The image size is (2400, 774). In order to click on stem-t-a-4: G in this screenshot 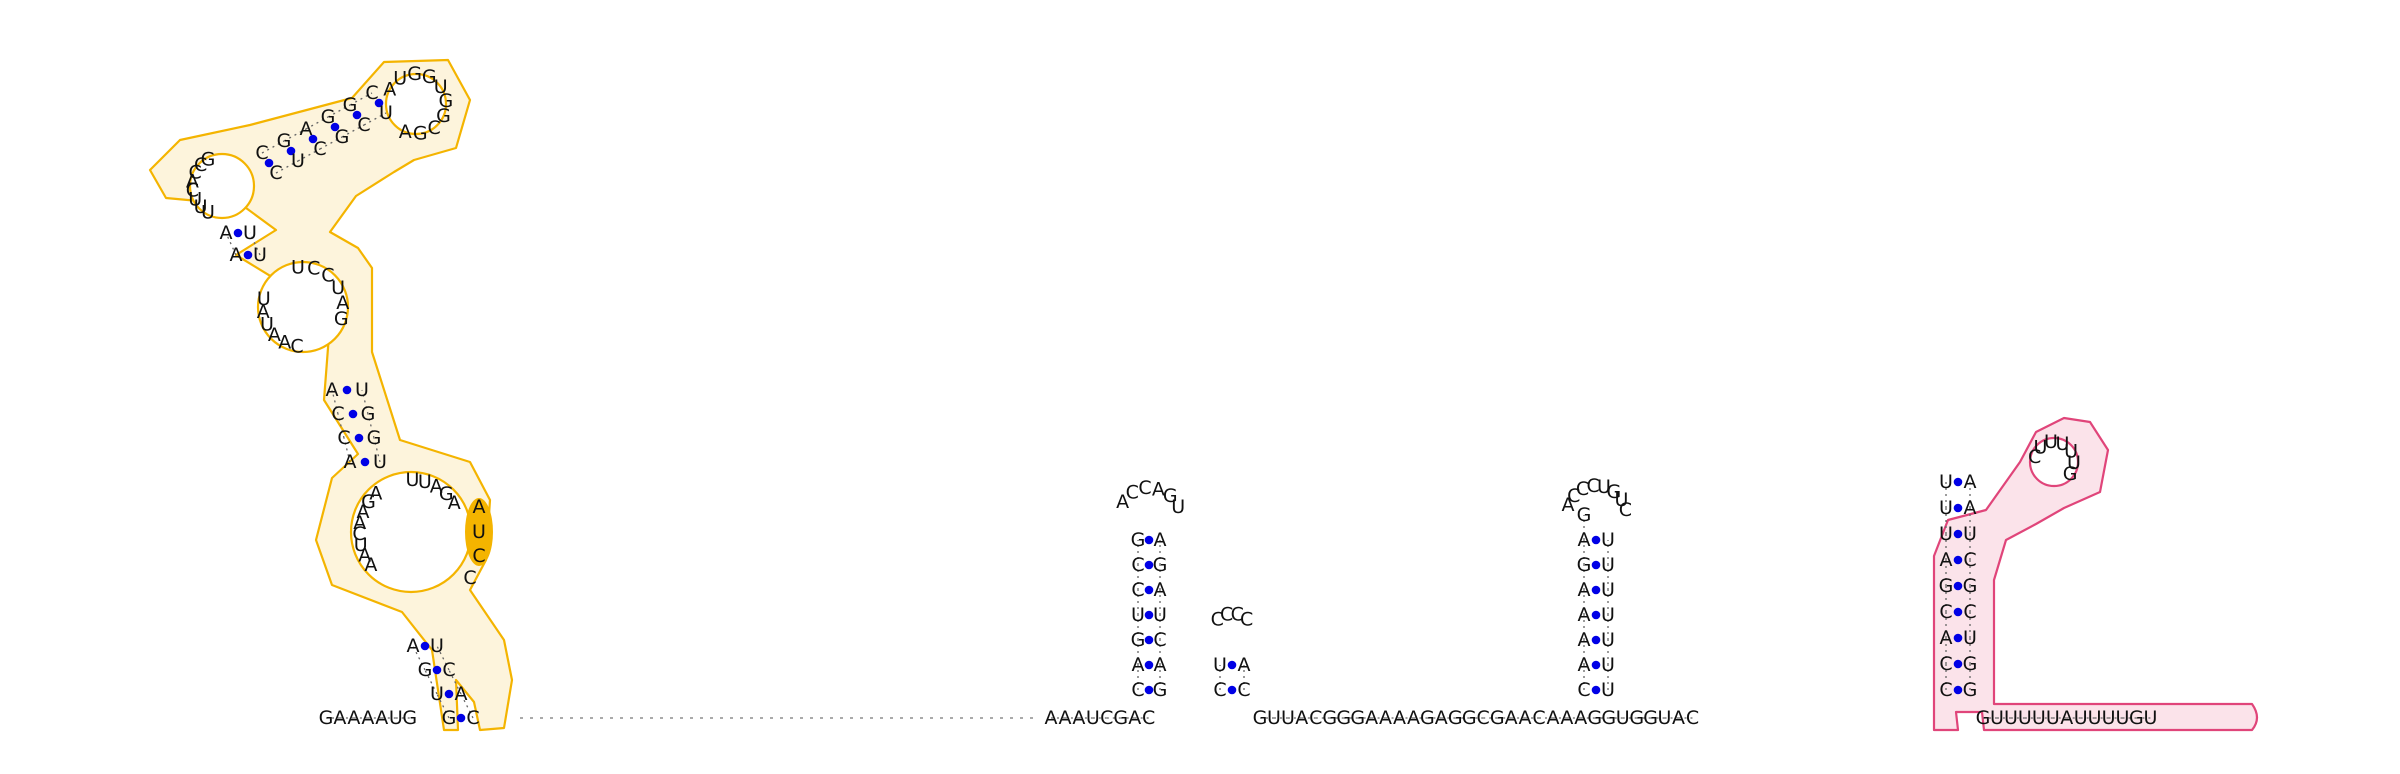, I will do `click(350, 105)`.